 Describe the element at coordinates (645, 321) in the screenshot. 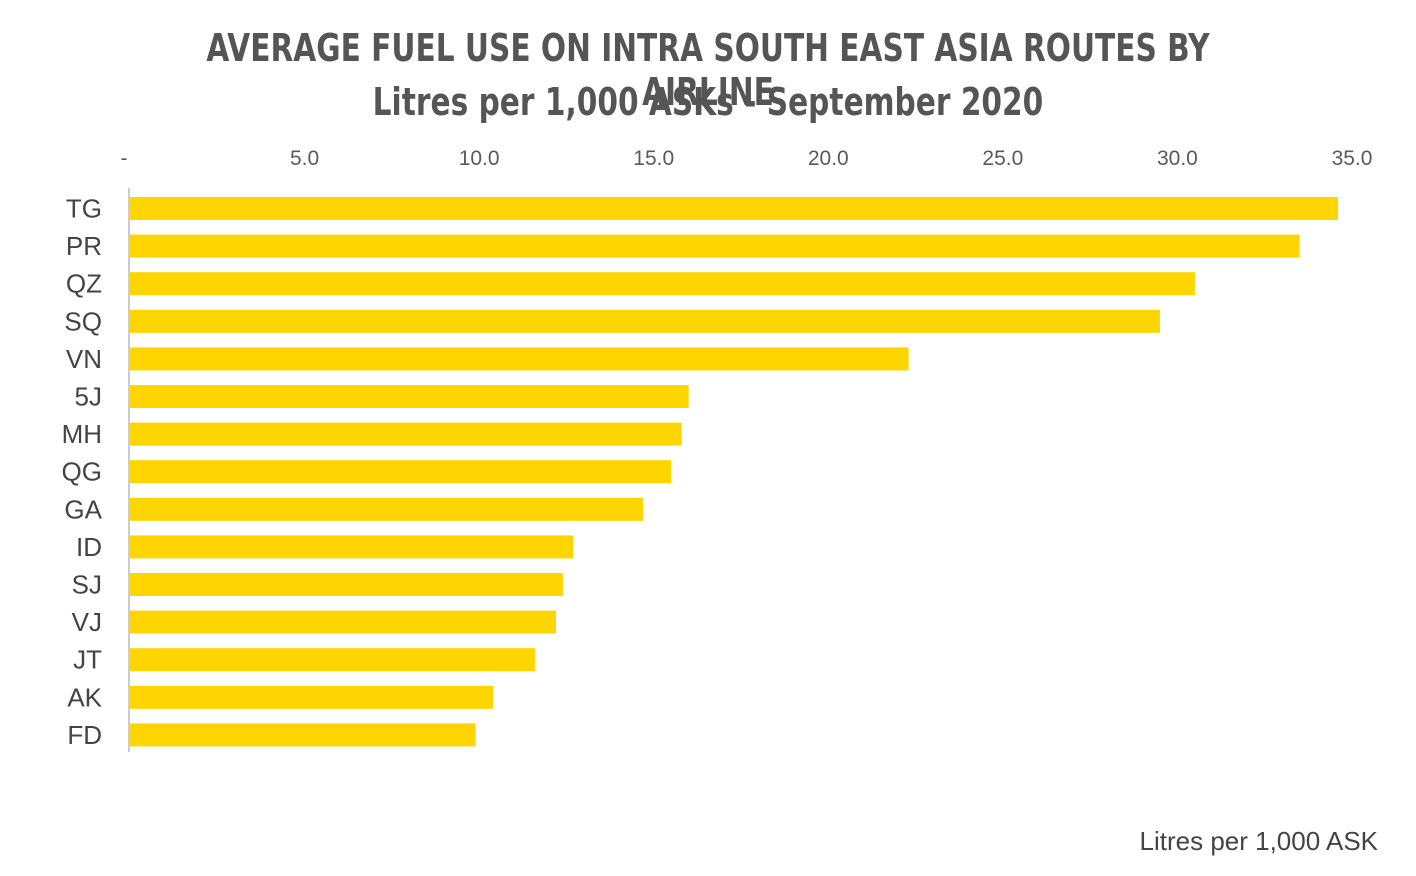

I see `bar-sq` at that location.